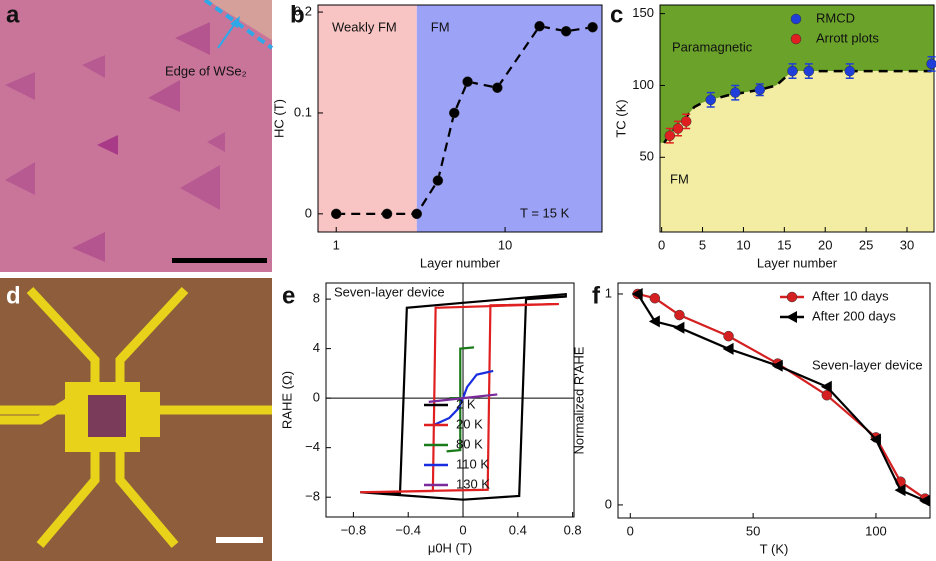  Describe the element at coordinates (608, 292) in the screenshot. I see `y-tick-label: 1` at that location.